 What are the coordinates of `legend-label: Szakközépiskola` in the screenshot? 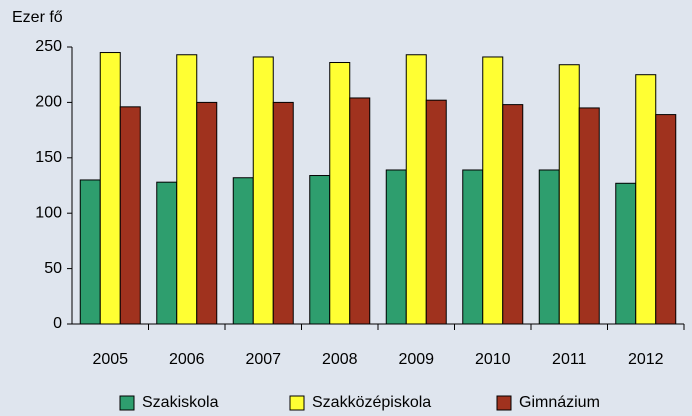 It's located at (371, 402).